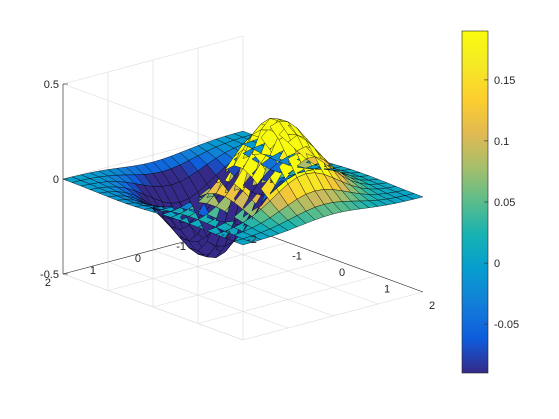 The height and width of the screenshot is (419, 559). What do you see at coordinates (432, 306) in the screenshot?
I see `x-tick-label: 2` at bounding box center [432, 306].